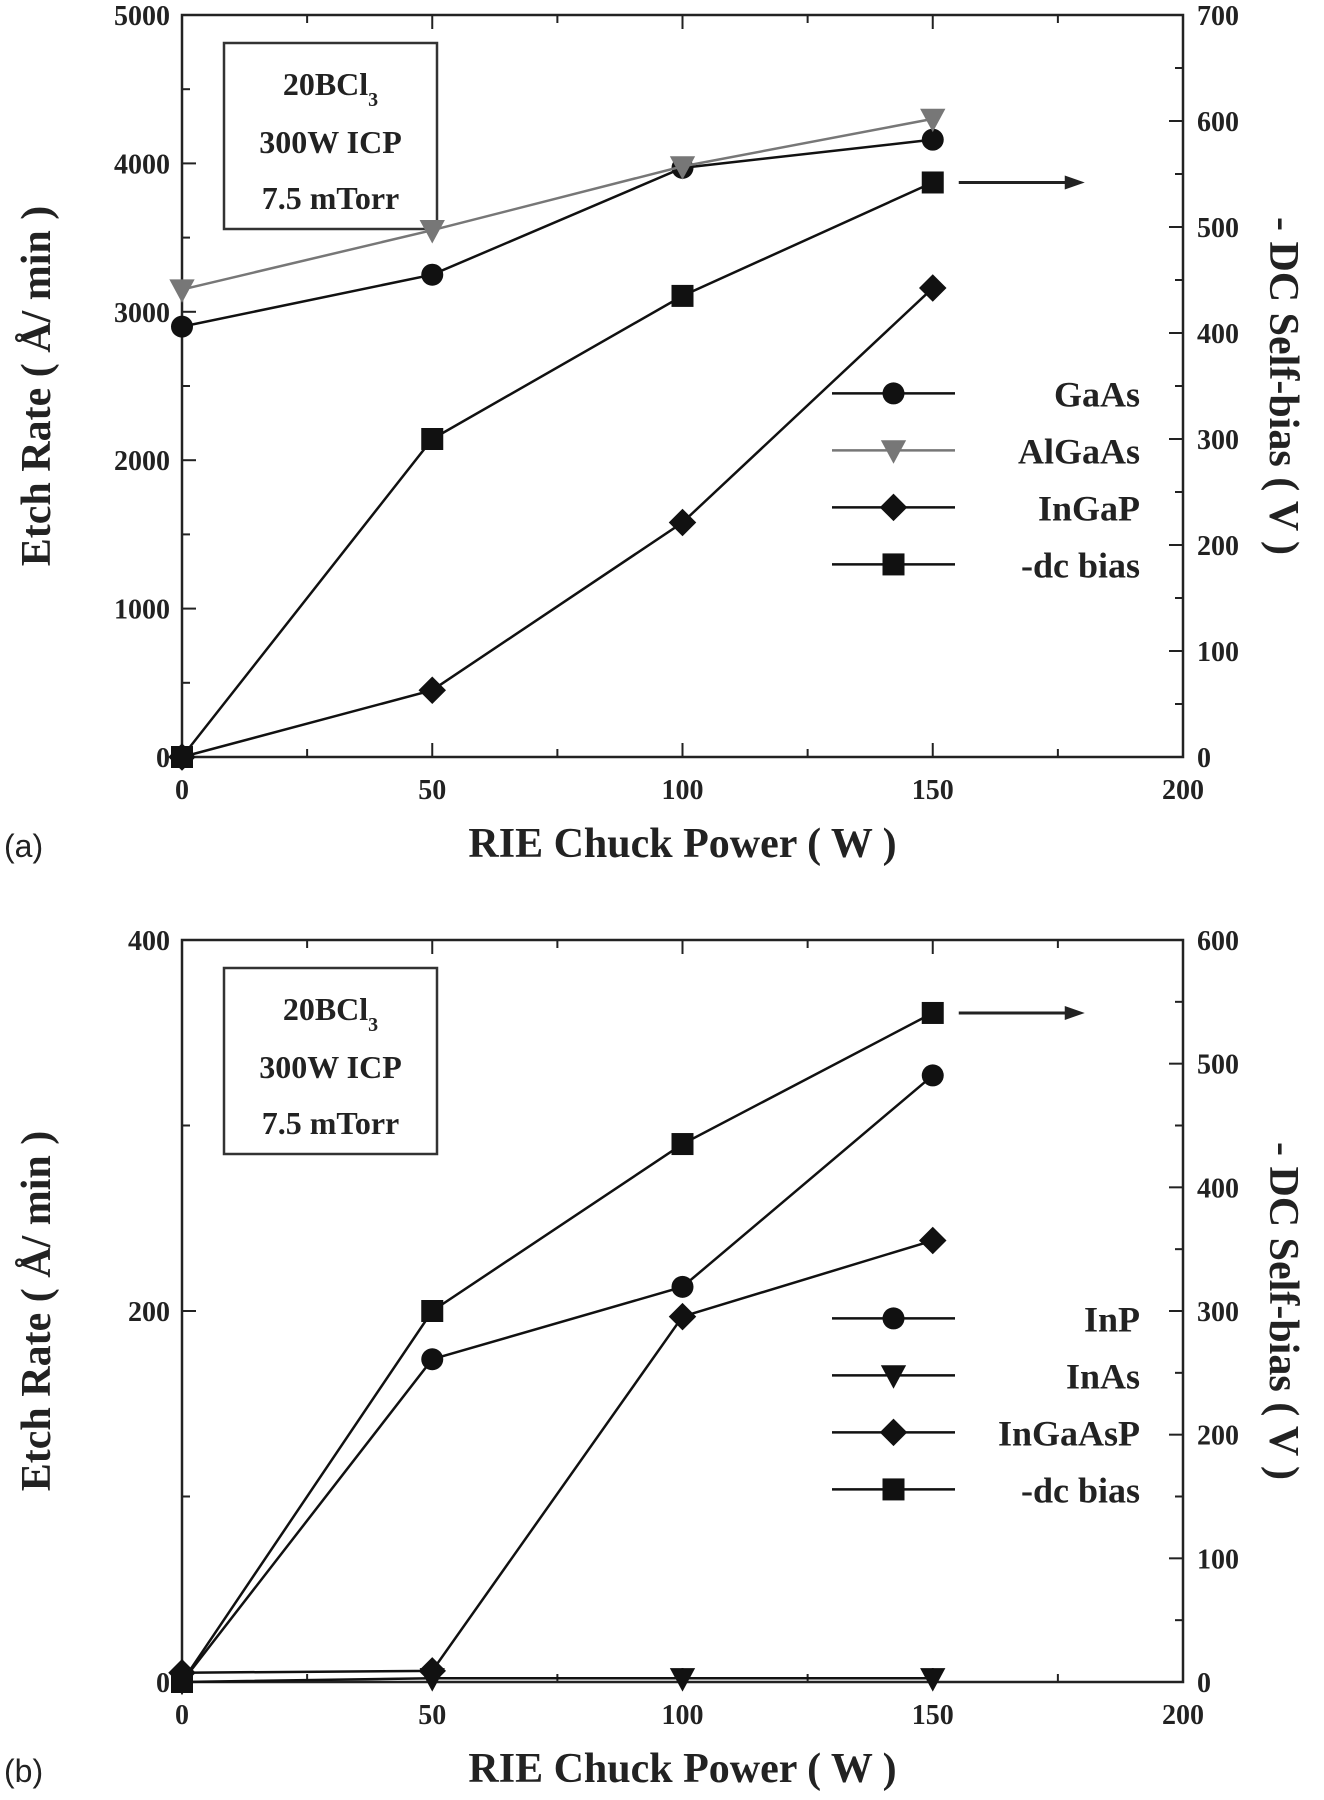 This screenshot has width=1324, height=1800. Describe the element at coordinates (149, 1312) in the screenshot. I see `y-tick-label: 200` at that location.